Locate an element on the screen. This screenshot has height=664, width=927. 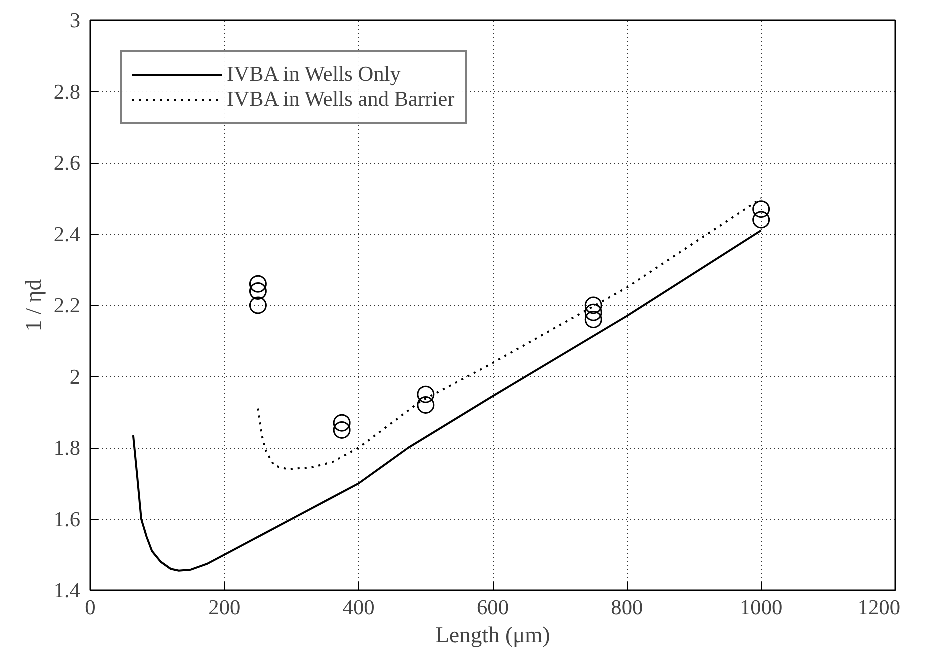
x-tick-label: 0 is located at coordinates (90, 608).